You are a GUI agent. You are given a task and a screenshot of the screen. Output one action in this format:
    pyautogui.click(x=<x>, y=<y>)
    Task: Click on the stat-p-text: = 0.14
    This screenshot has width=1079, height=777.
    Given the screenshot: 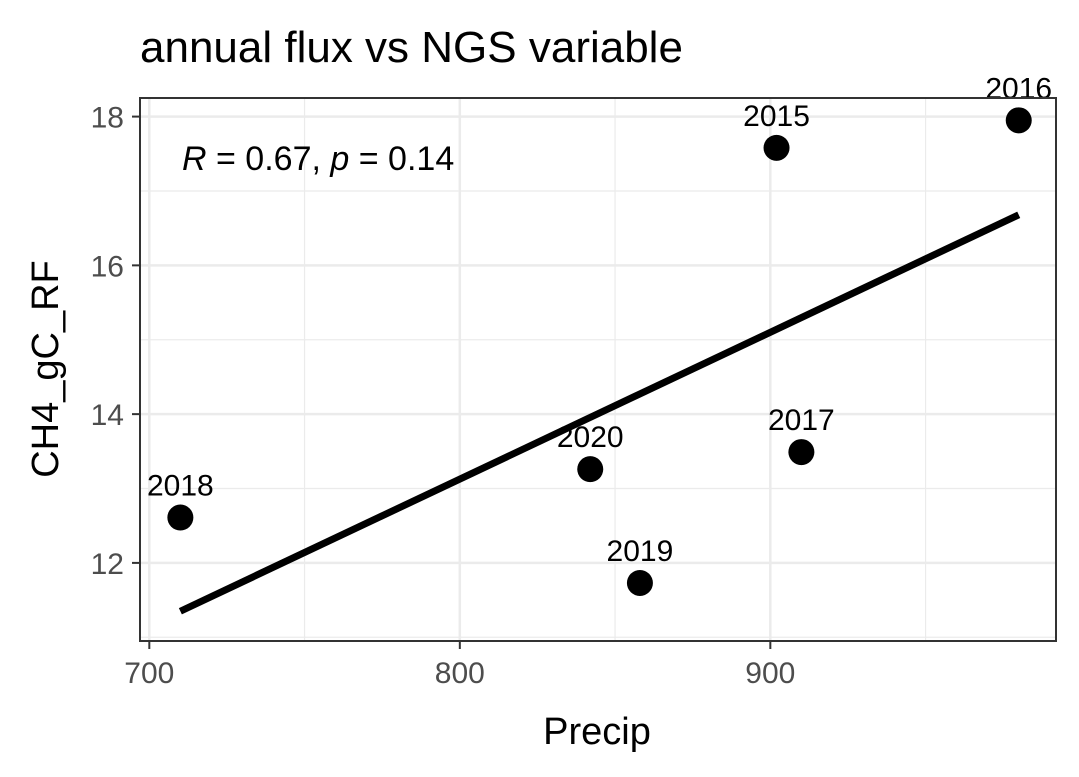 What is the action you would take?
    pyautogui.click(x=401, y=159)
    